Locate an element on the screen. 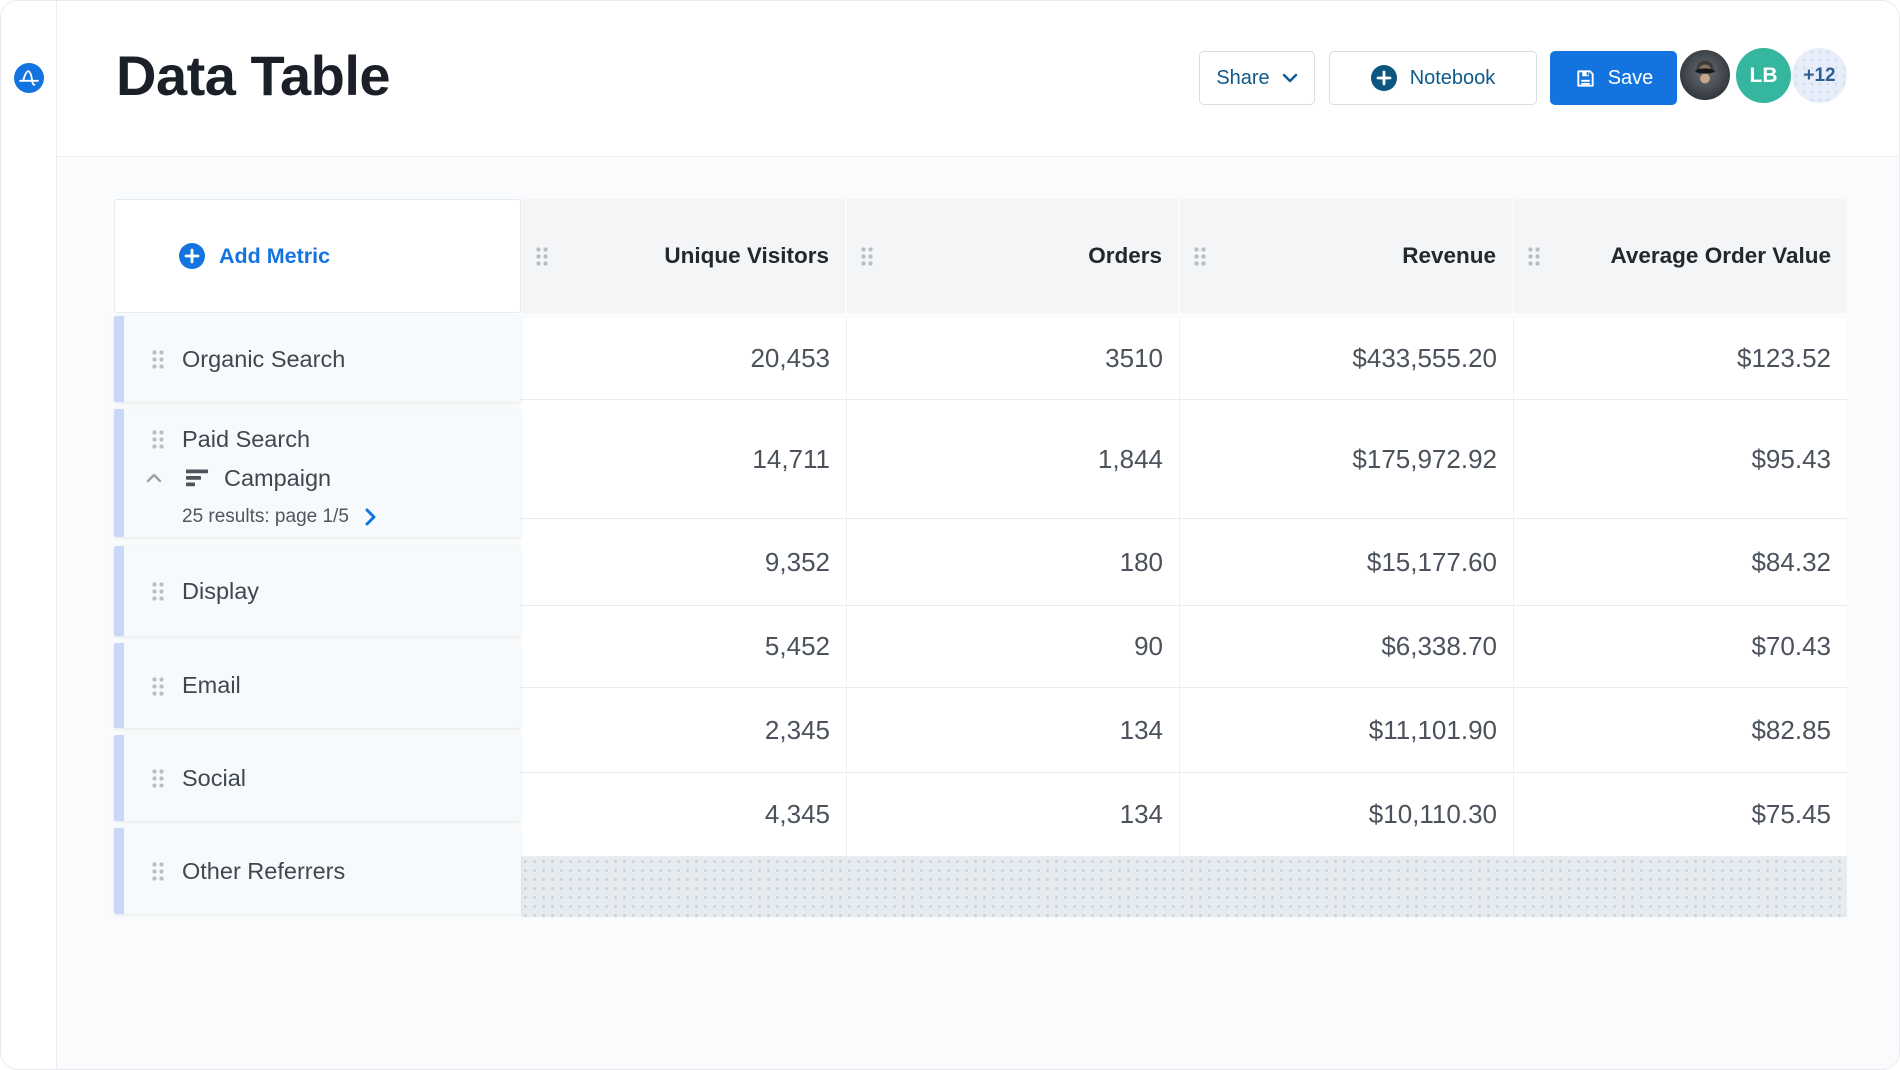 Image resolution: width=1900 pixels, height=1070 pixels. cell-orders: 1,844 is located at coordinates (1012, 459).